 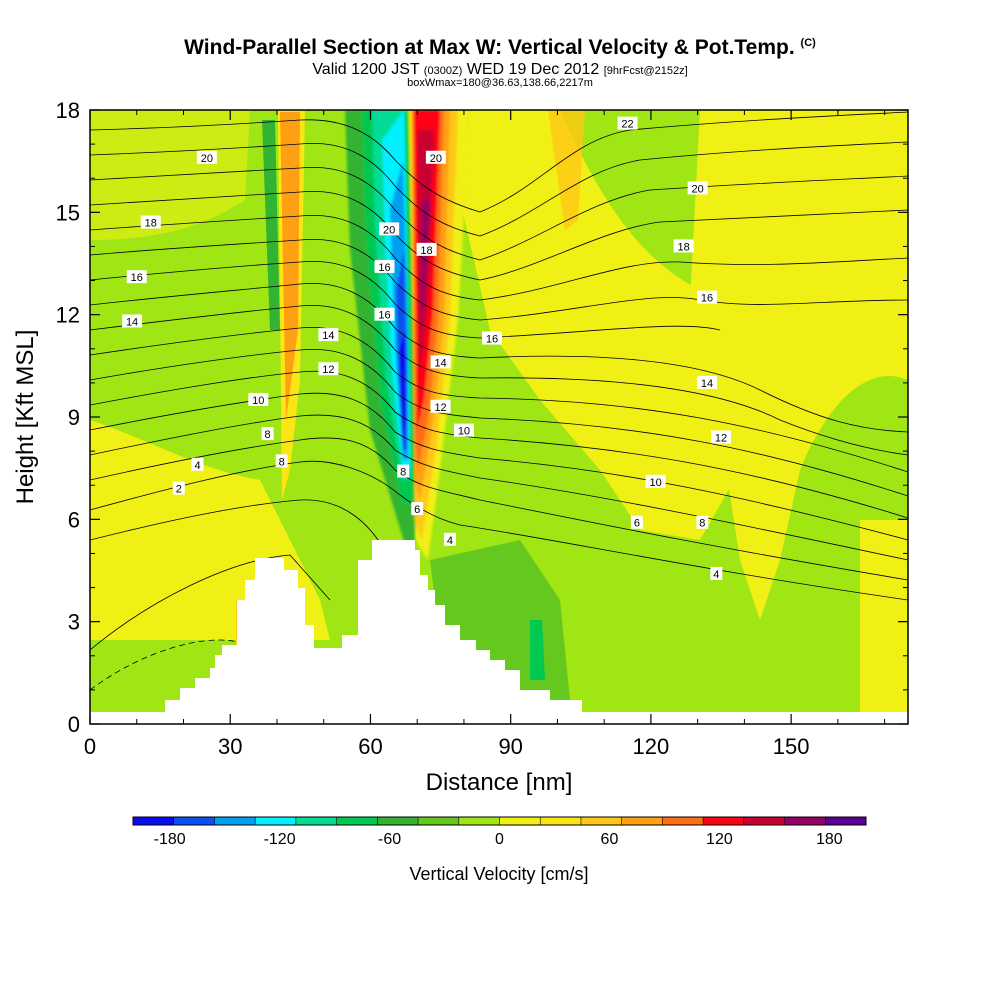 What do you see at coordinates (90, 746) in the screenshot?
I see `x-tick-label: 0` at bounding box center [90, 746].